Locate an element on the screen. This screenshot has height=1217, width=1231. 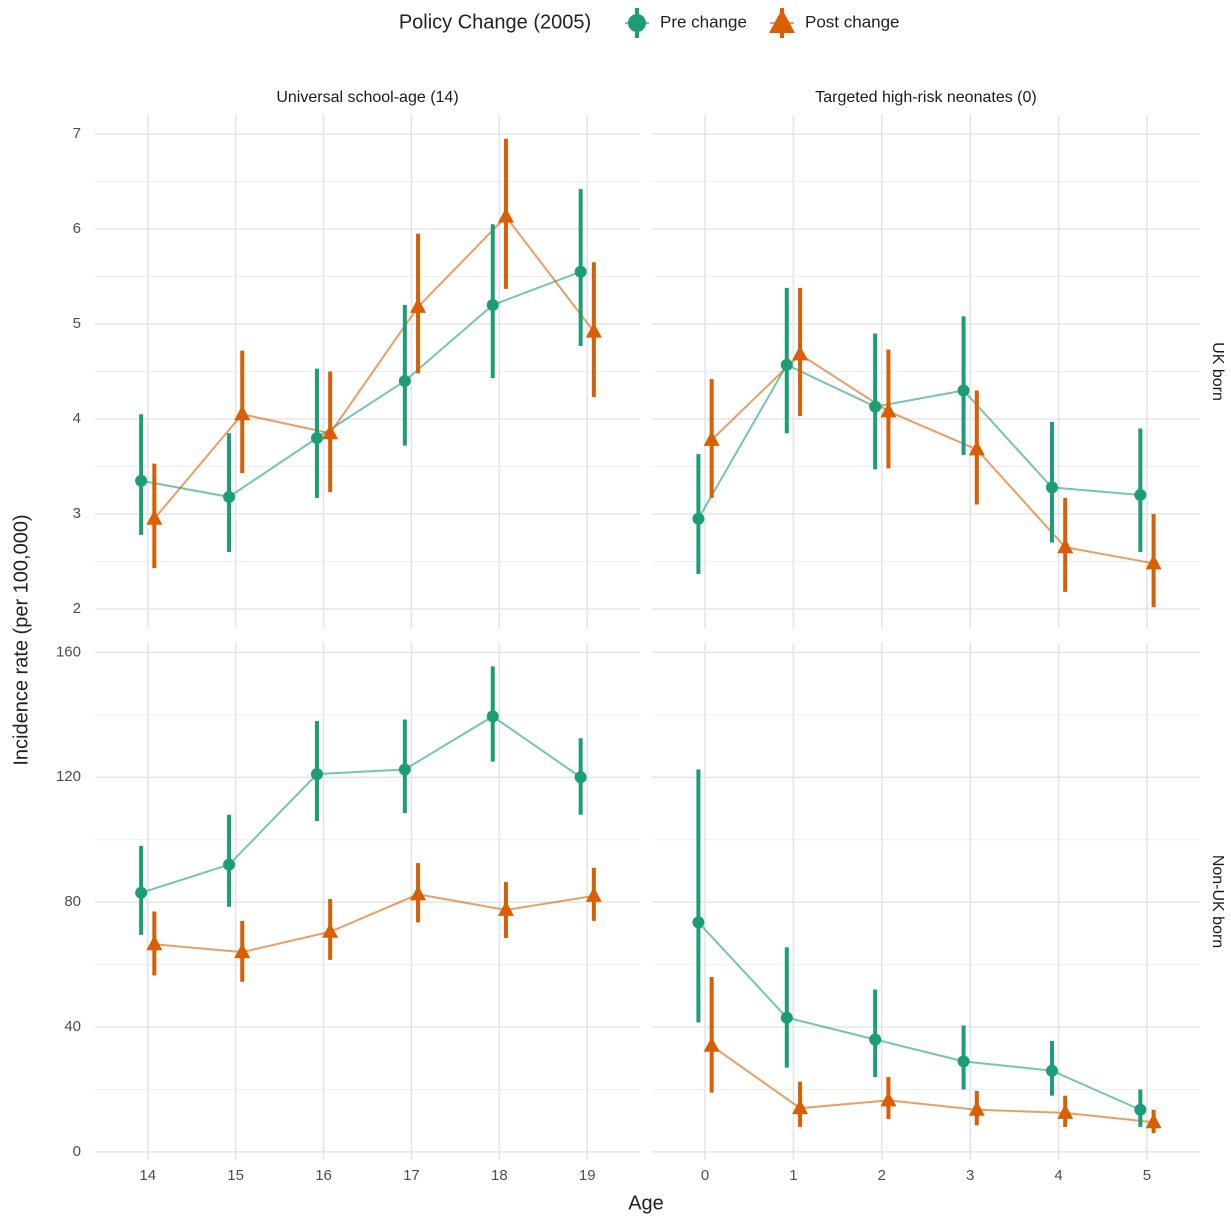
legend-title: Policy Change (2005) is located at coordinates (495, 22).